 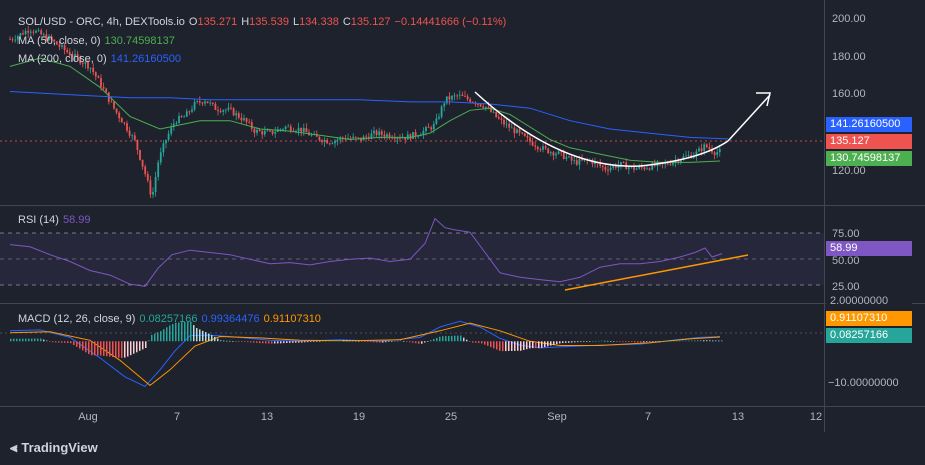 I want to click on open-label: O, so click(x=193, y=22).